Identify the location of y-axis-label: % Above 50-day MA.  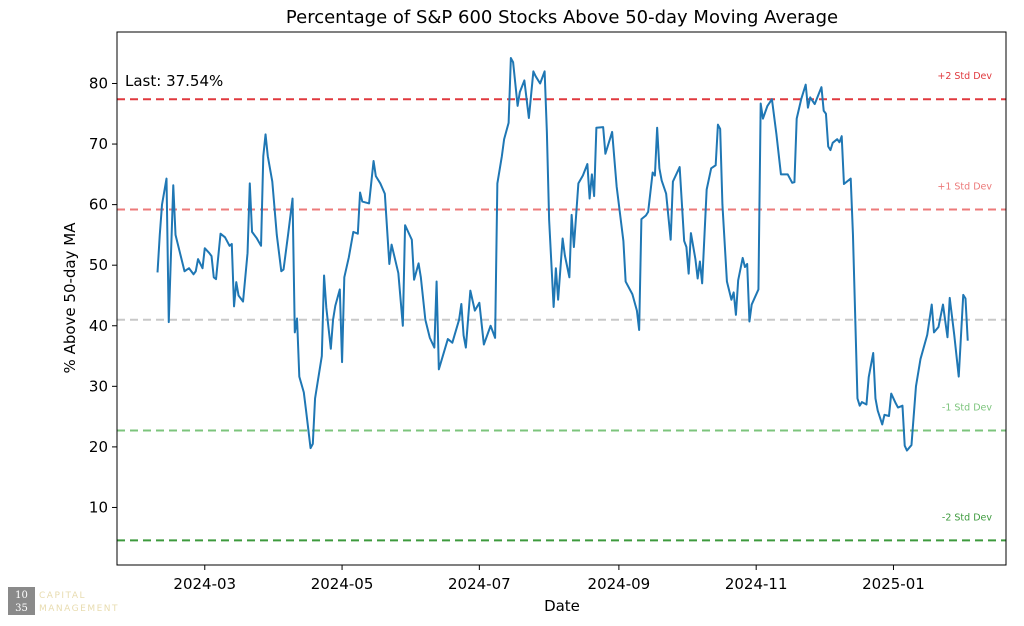
(70, 298).